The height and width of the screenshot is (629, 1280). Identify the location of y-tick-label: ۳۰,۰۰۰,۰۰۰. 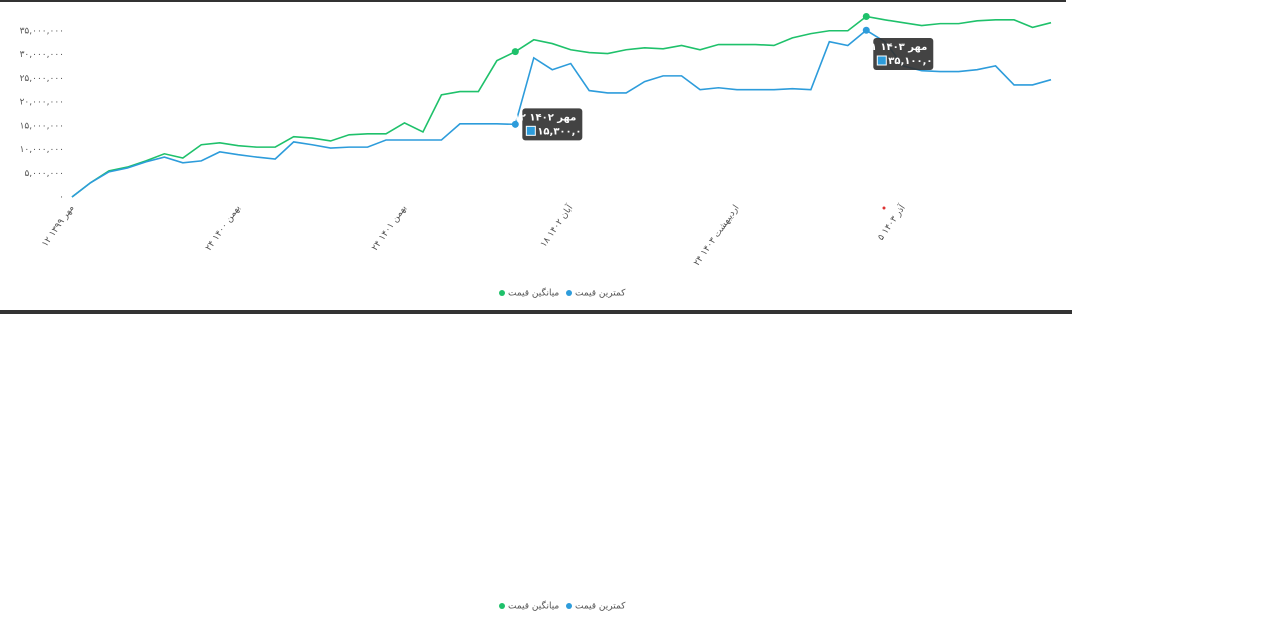
(42, 55).